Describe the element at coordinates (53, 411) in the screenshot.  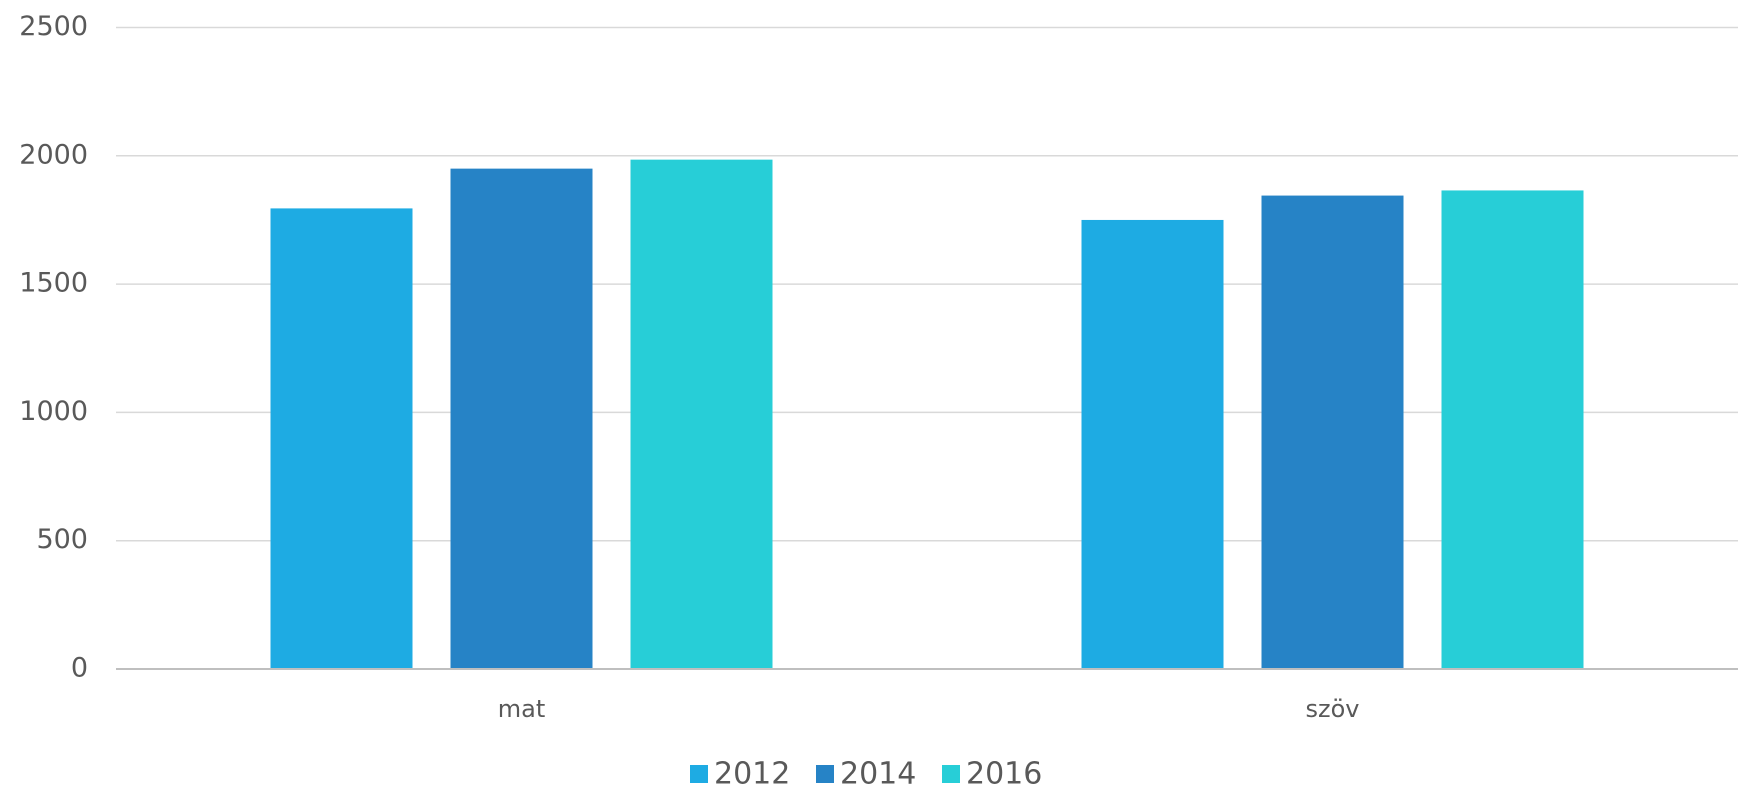
I see `y-tick-label: 1000` at that location.